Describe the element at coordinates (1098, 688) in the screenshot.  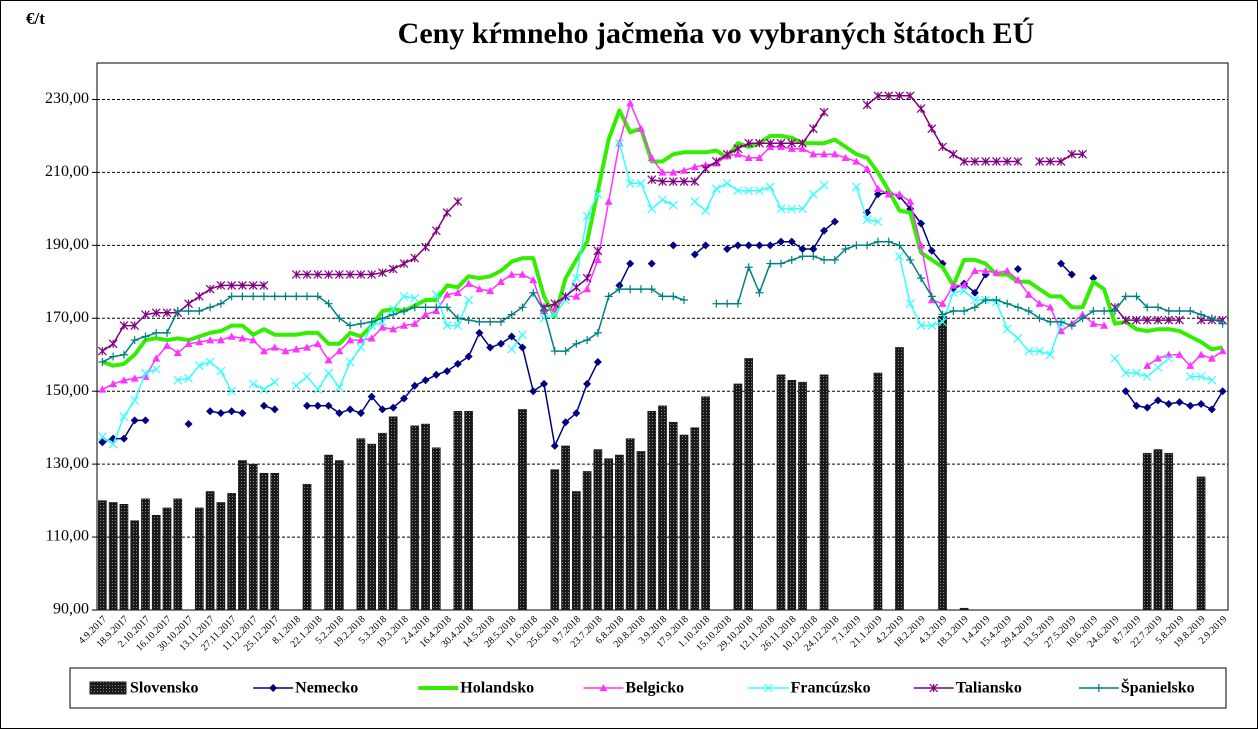
I see `legend-marker` at that location.